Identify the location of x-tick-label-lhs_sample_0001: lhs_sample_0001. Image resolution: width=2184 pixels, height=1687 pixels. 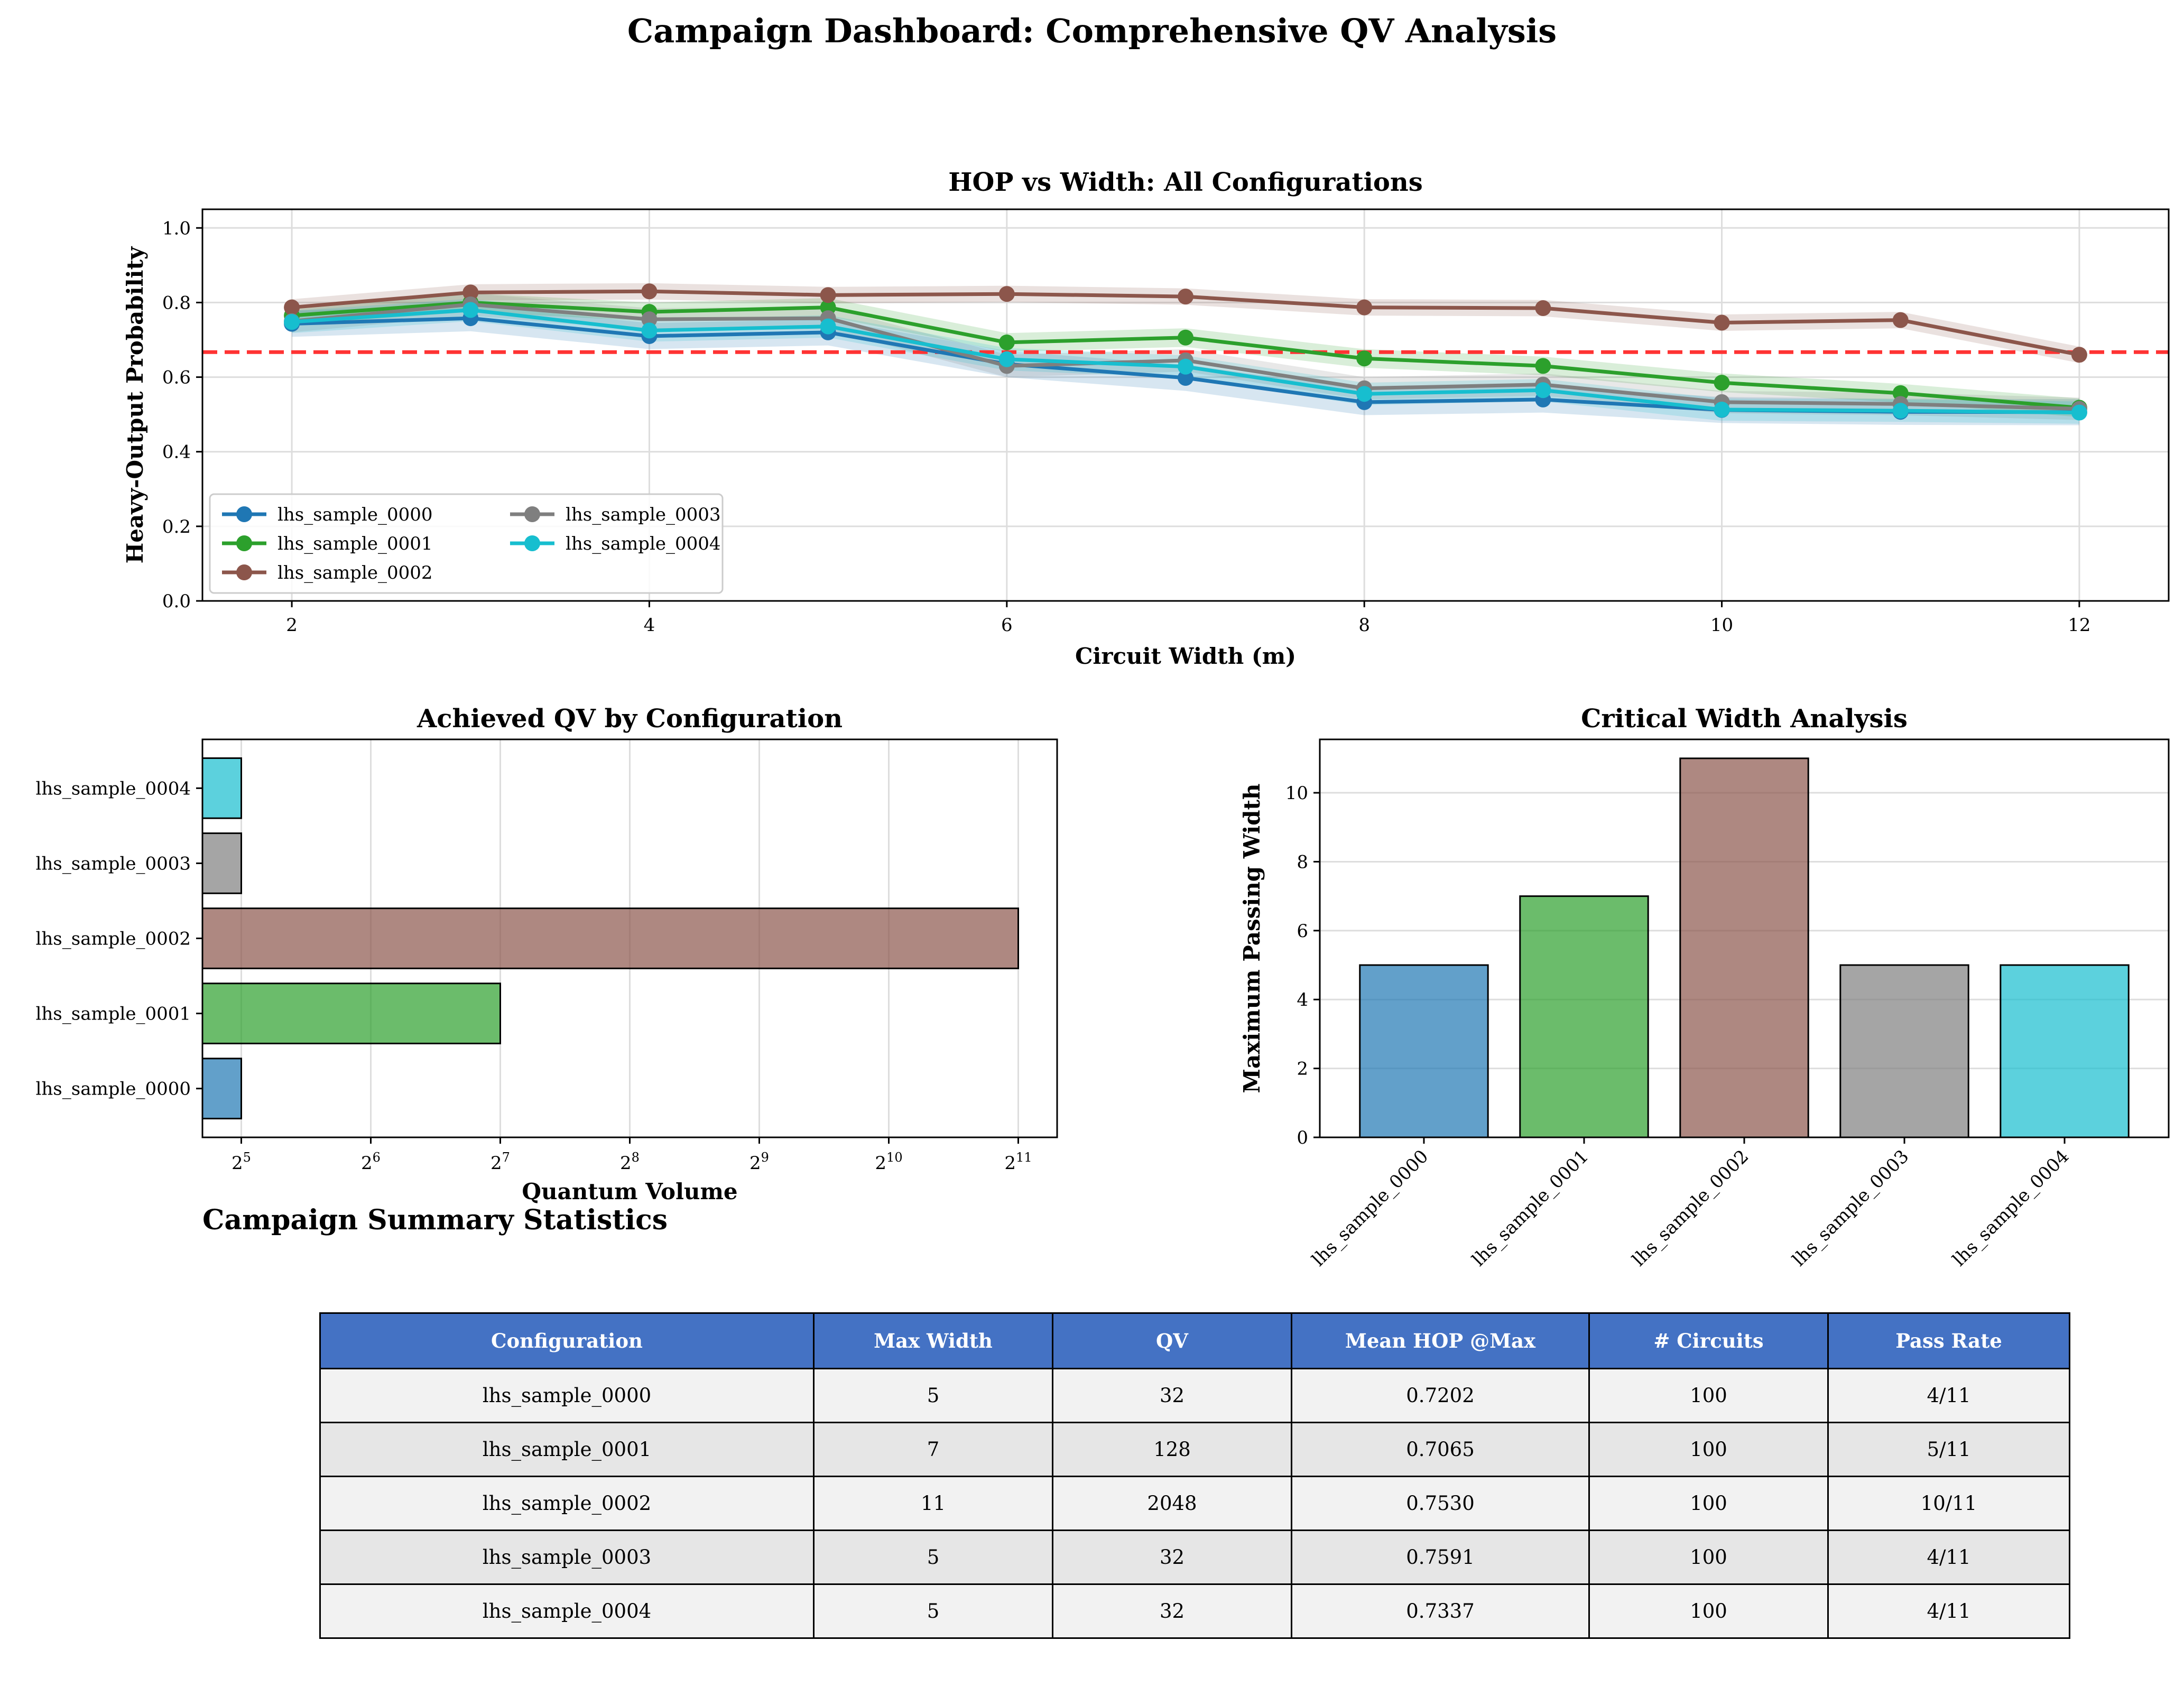
(1531, 1208).